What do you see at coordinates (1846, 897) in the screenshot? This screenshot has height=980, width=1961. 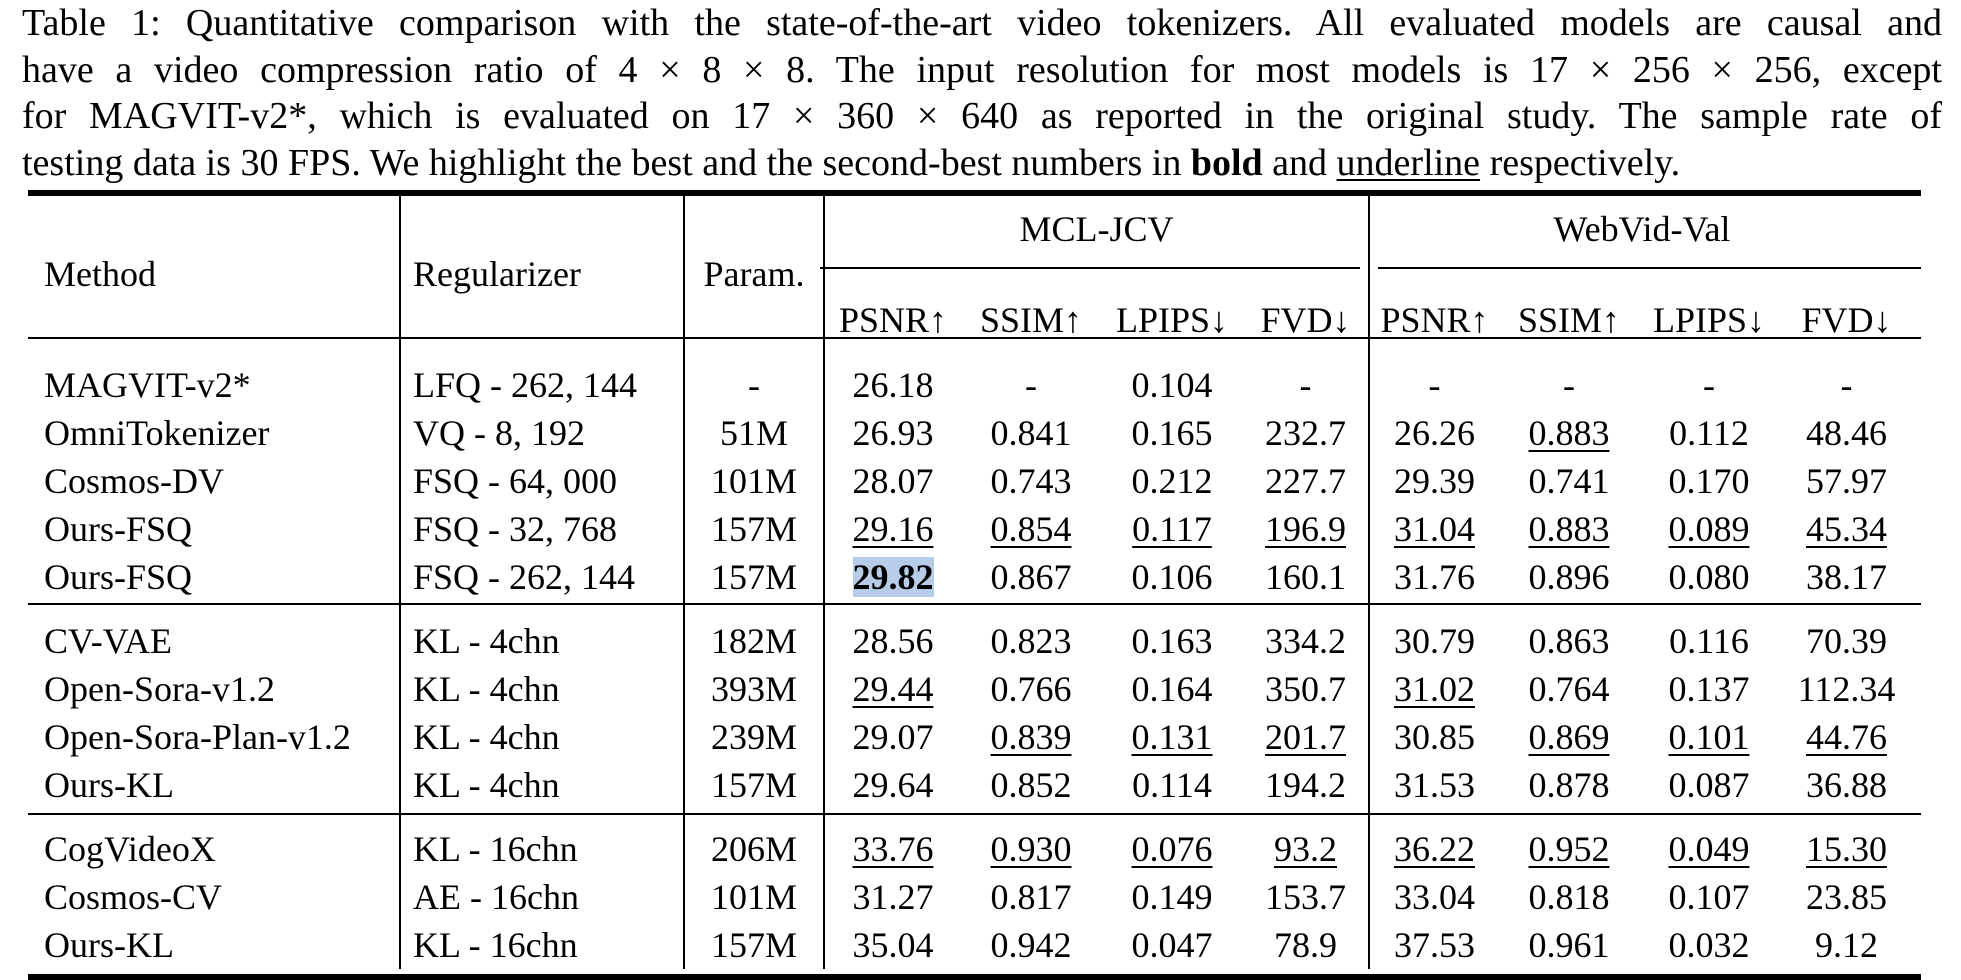 I see `metric-cell: 23.85` at bounding box center [1846, 897].